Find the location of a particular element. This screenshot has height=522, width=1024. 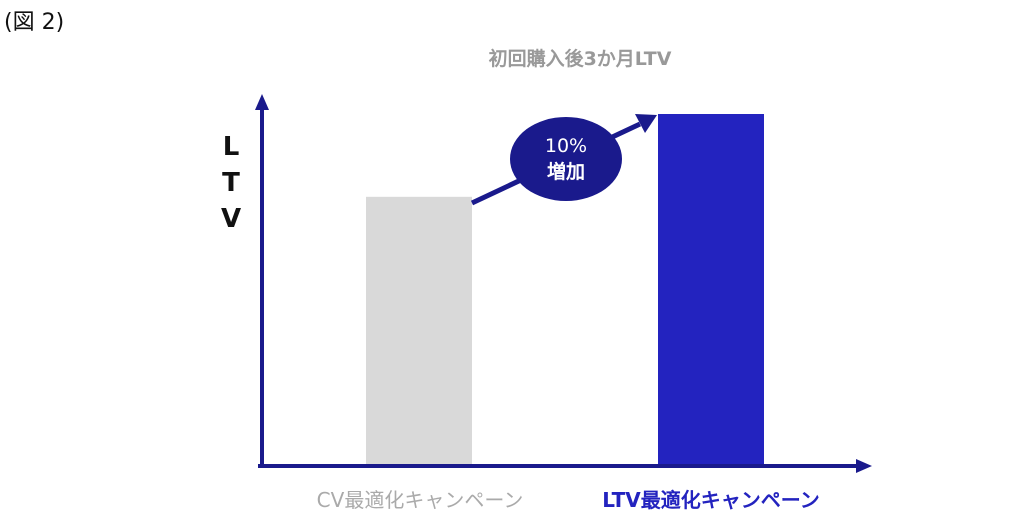

annotation-line1: 10% is located at coordinates (566, 146).